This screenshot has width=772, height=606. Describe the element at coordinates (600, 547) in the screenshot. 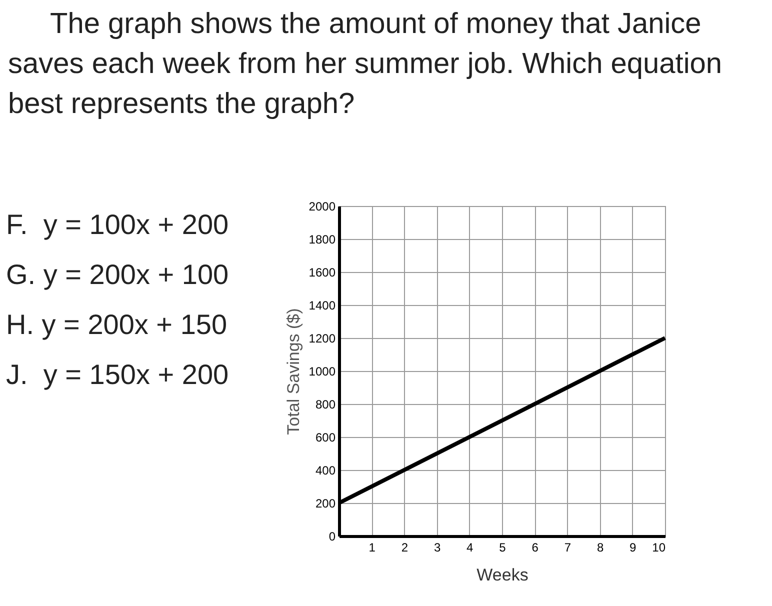

I see `x-tick-label: 8` at that location.